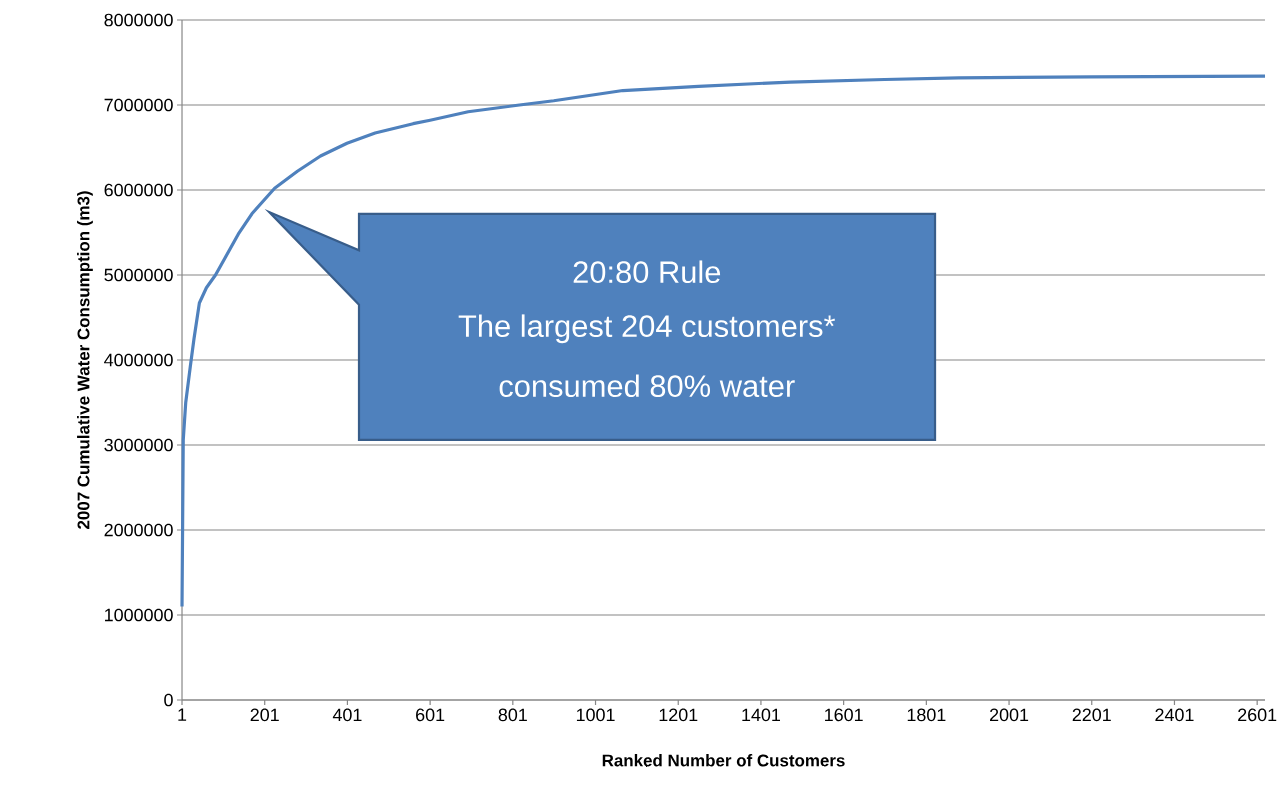 Image resolution: width=1288 pixels, height=805 pixels. Describe the element at coordinates (1174, 715) in the screenshot. I see `x-tick-label: 2401` at that location.